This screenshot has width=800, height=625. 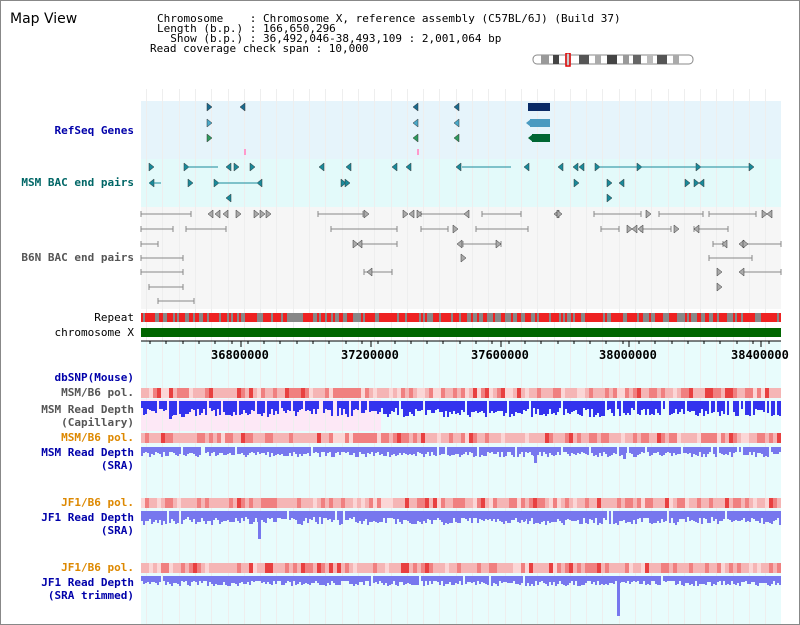 What do you see at coordinates (97, 567) in the screenshot?
I see `track-label-jf1-b6-pol-2: JF1/B6 pol.` at bounding box center [97, 567].